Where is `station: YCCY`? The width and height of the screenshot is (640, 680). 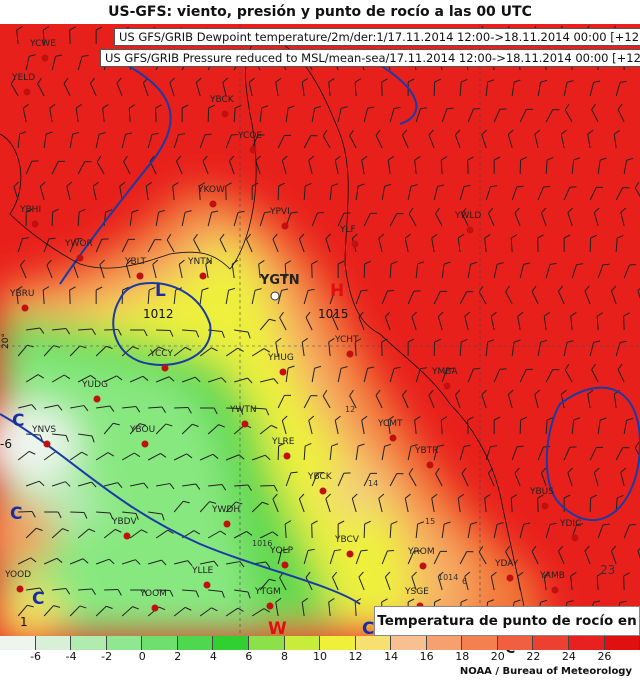
station: YCCY is located at coordinates (161, 360).